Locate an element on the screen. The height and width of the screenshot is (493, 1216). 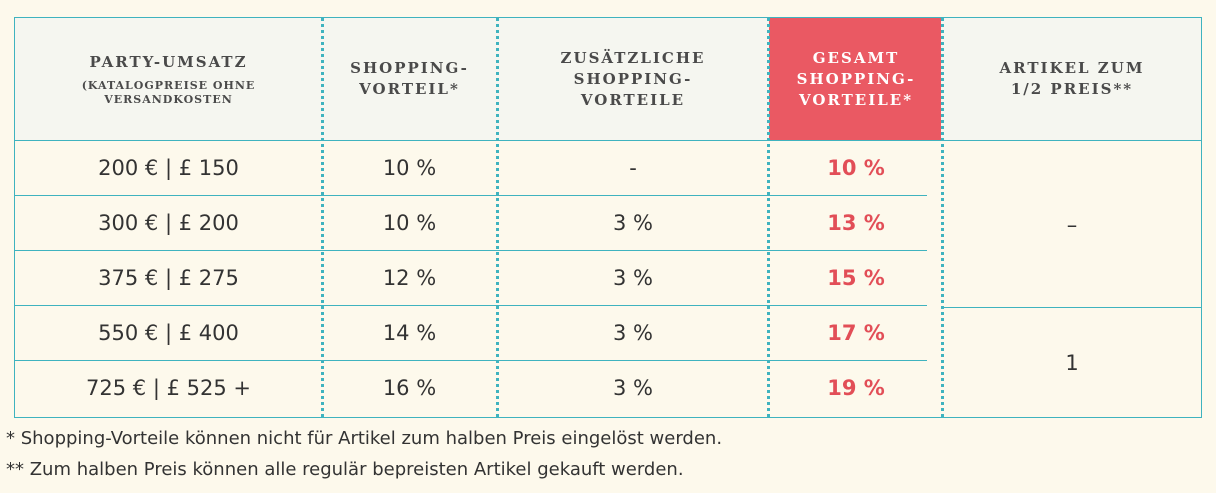
header-shopping-vorteil-line1: SHOPPING- is located at coordinates (409, 68).